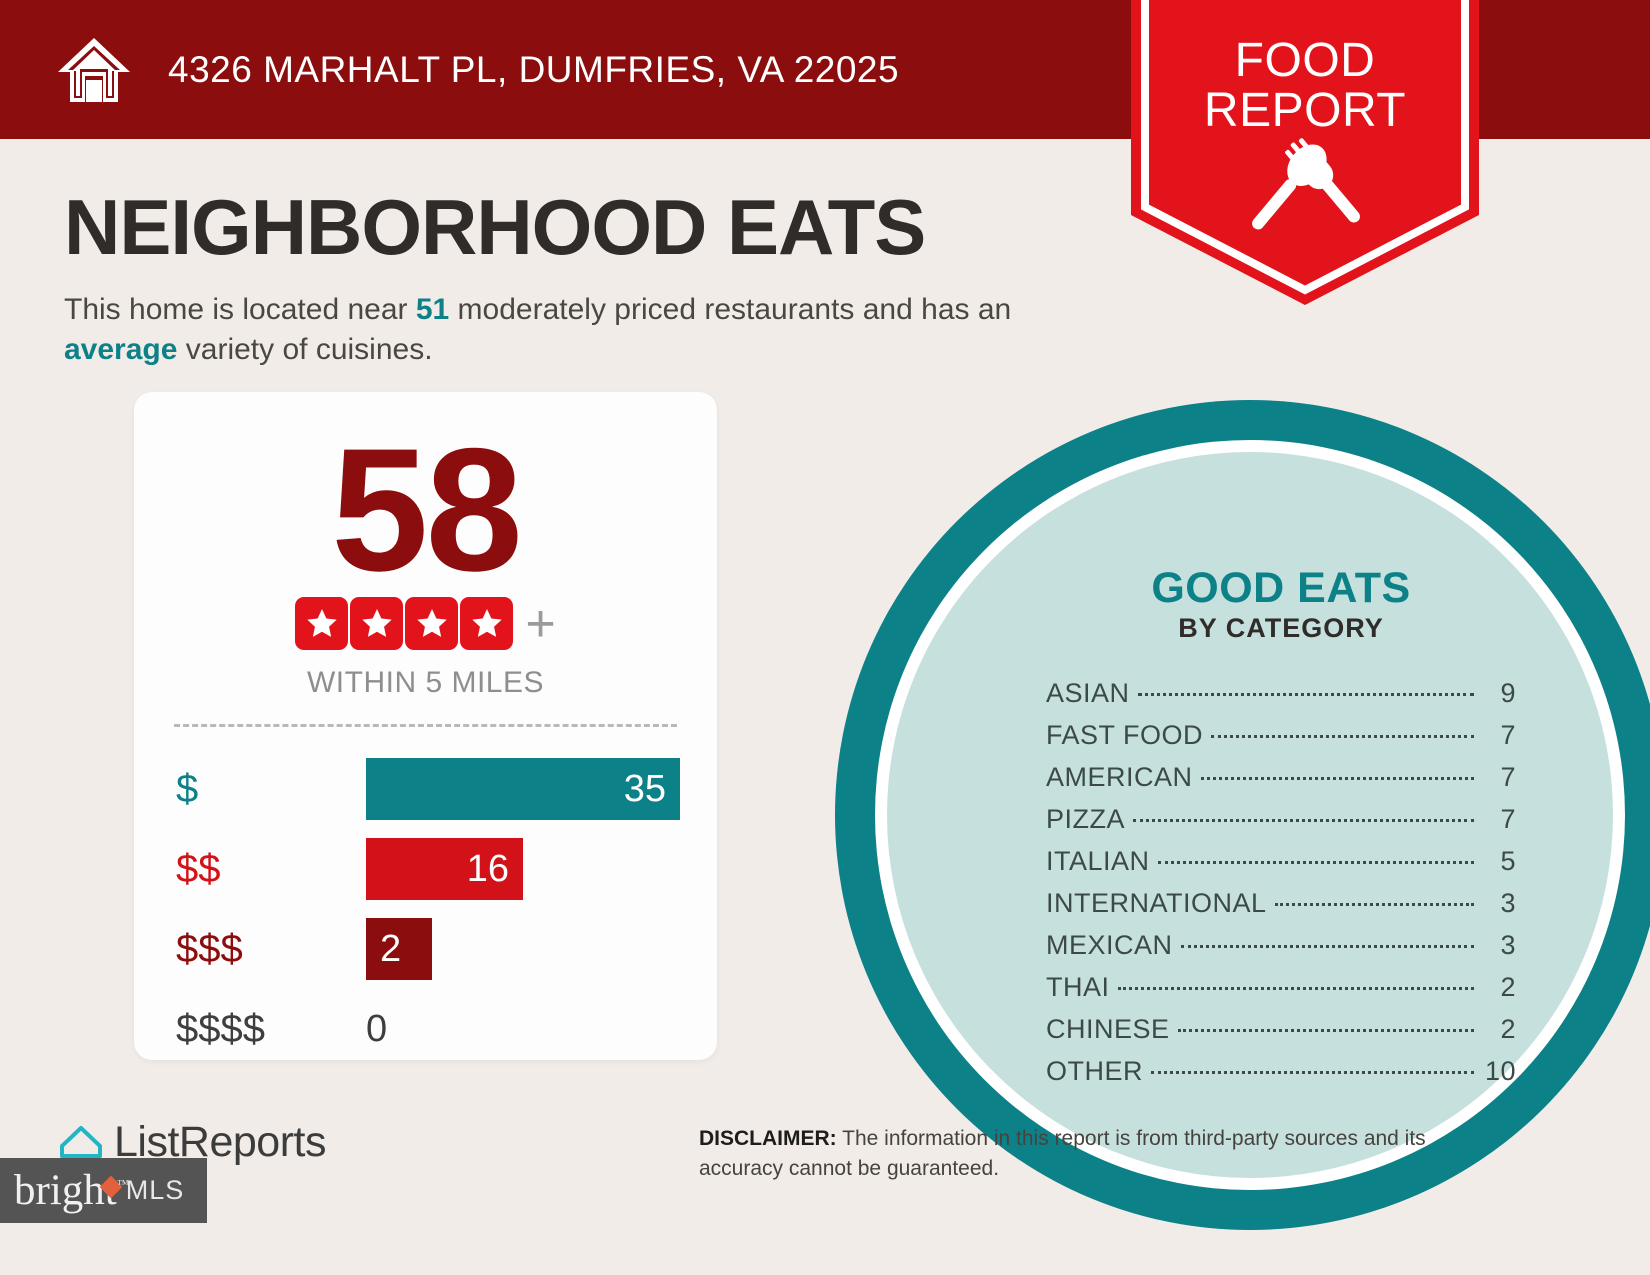  I want to click on price-bar-chart: $ 35 $$ 16 $$$ 2, so click(425, 909).